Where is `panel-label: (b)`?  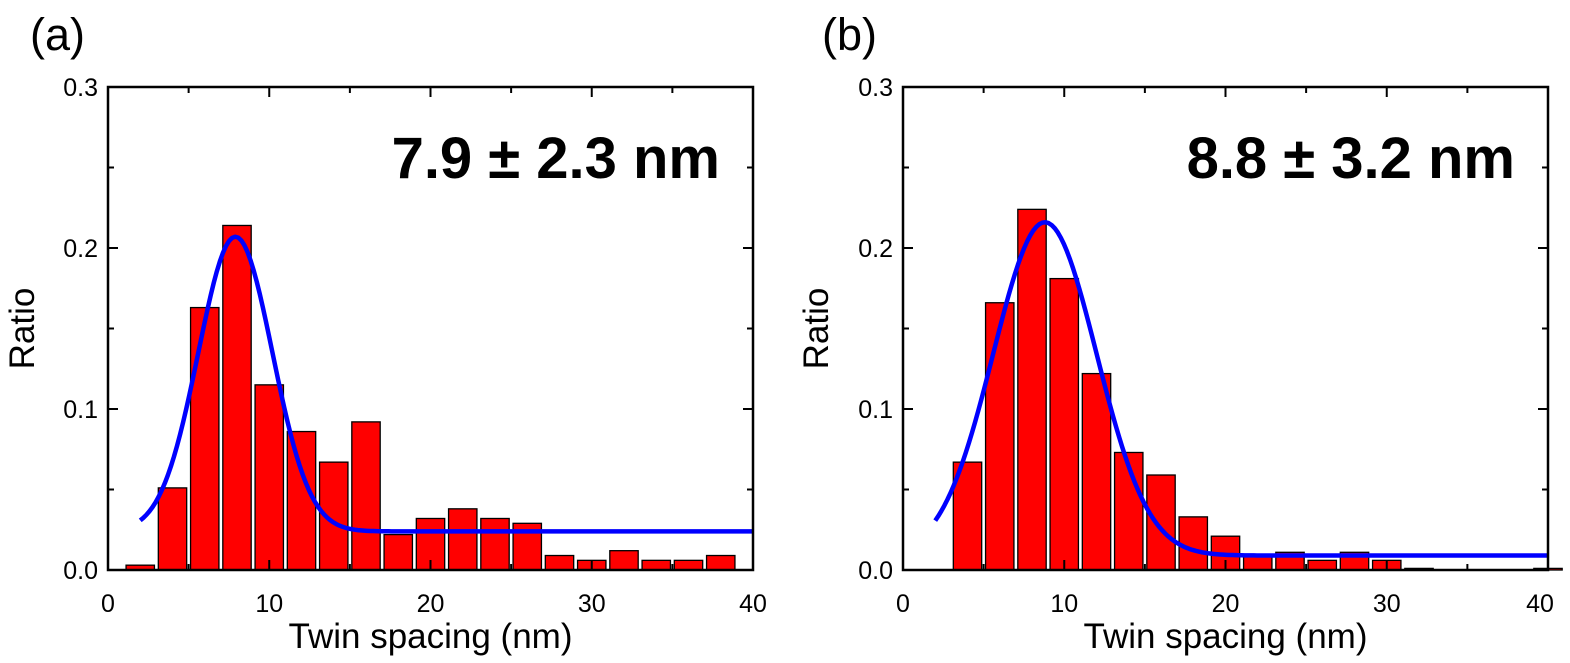
panel-label: (b) is located at coordinates (849, 34).